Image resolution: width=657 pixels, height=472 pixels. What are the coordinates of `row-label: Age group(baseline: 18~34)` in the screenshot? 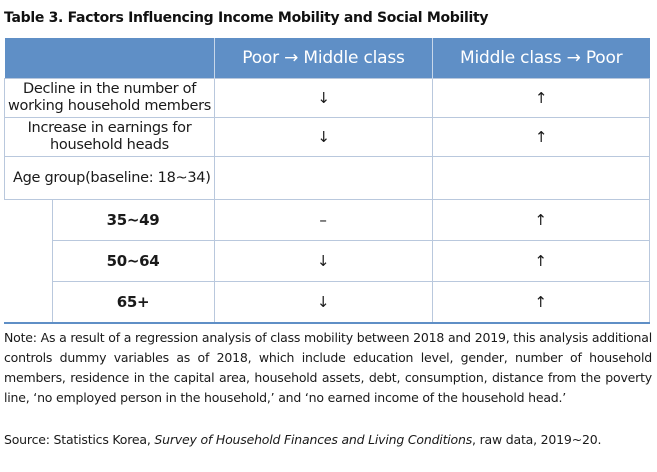 It's located at (109, 178).